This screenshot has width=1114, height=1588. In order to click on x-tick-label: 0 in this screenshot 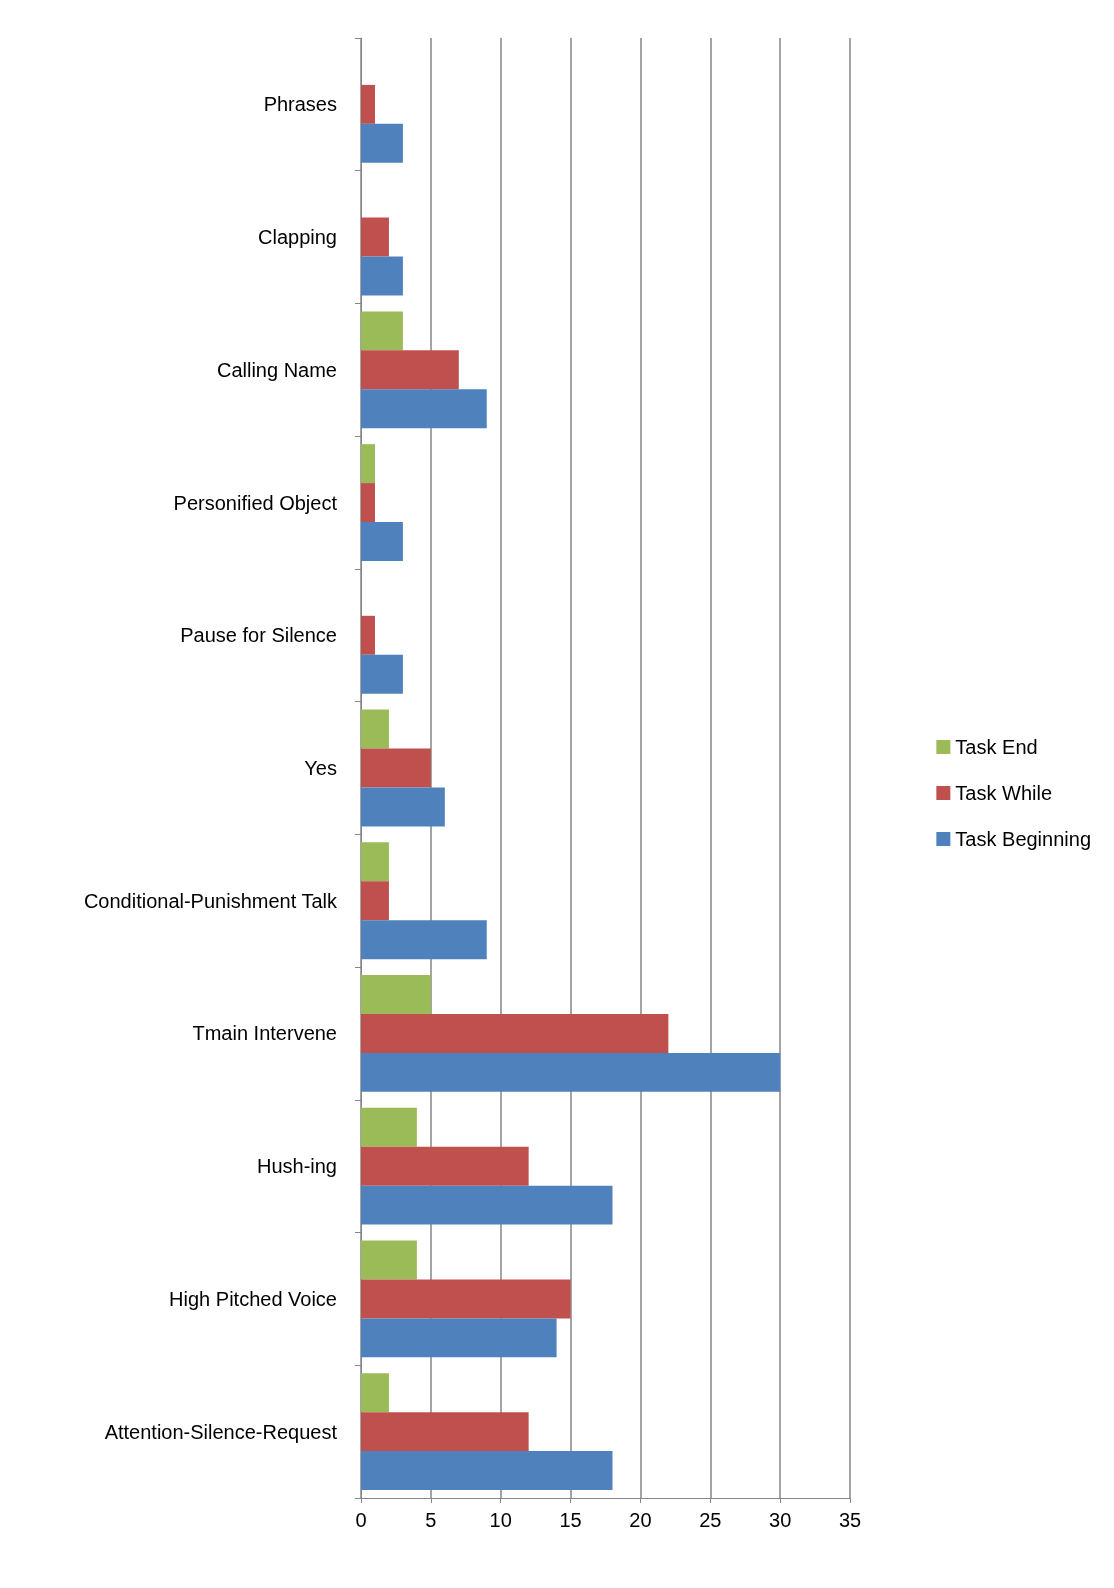, I will do `click(361, 1520)`.